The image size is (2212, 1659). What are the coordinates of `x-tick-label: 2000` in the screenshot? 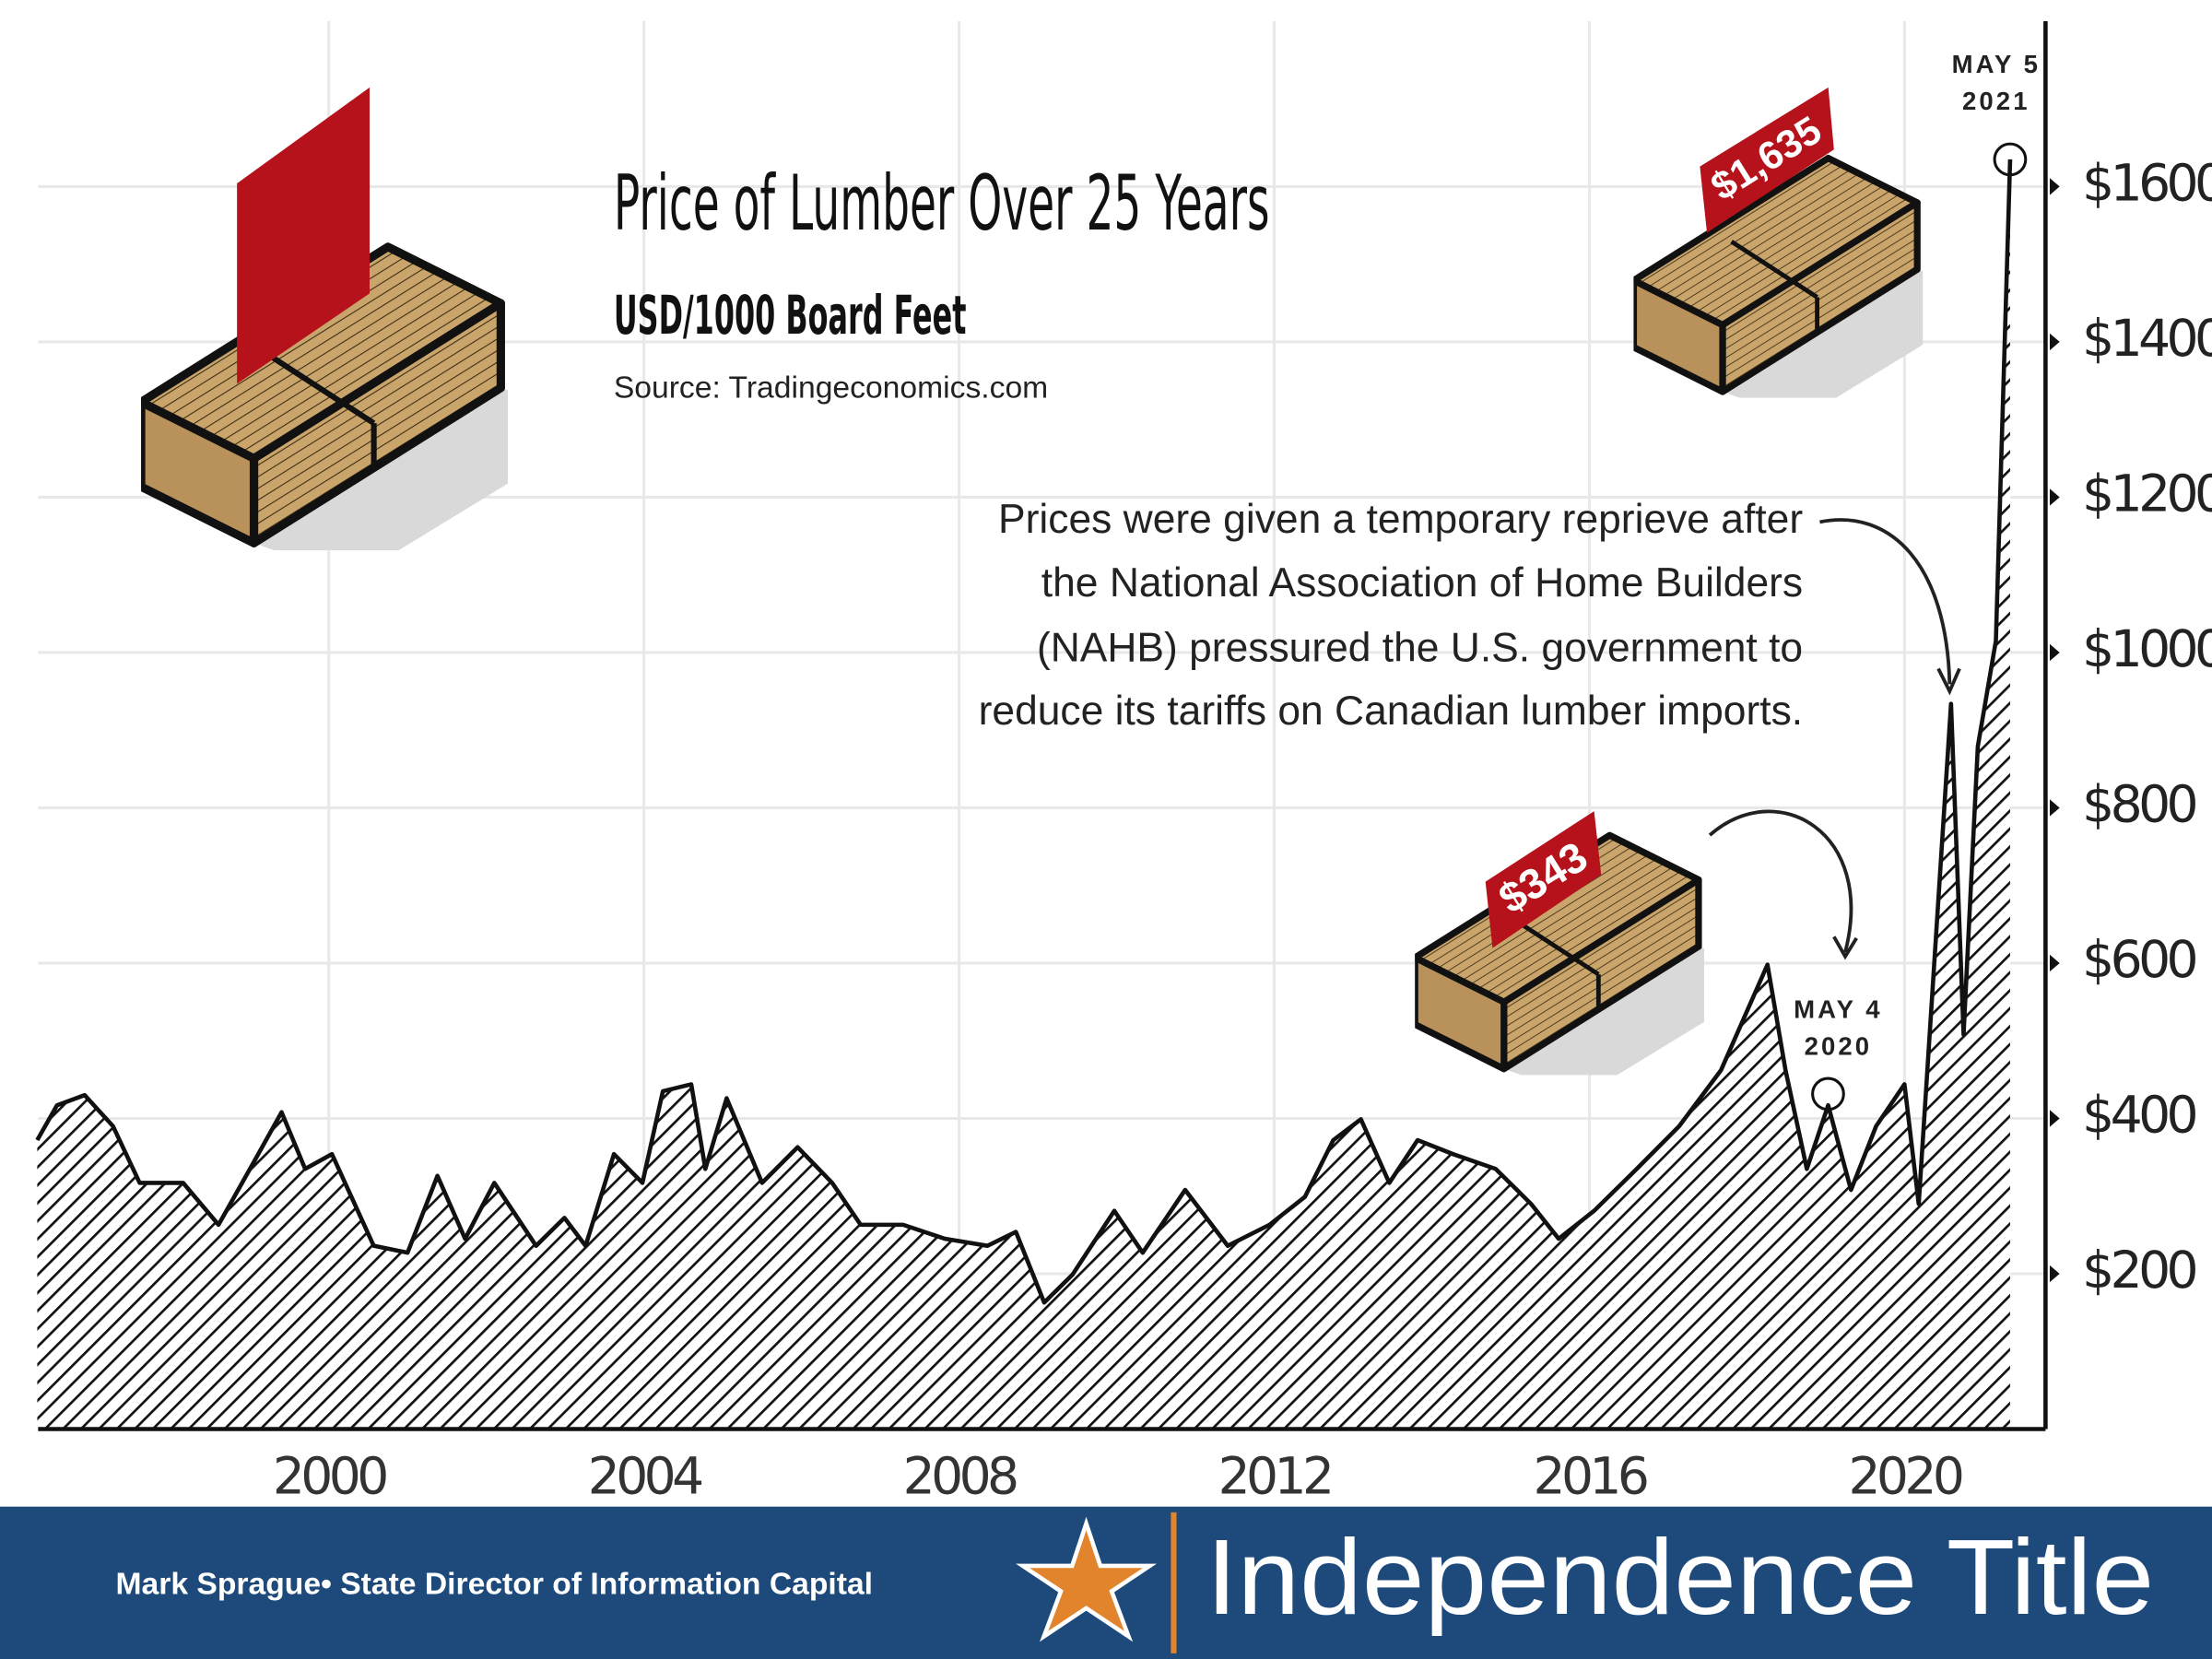 It's located at (329, 1476).